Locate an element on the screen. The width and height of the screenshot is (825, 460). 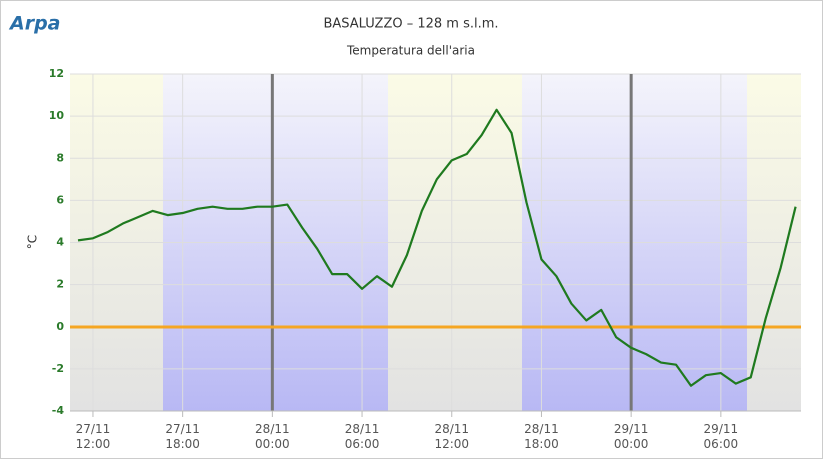
x-tick-label: 28/11 18:00 is located at coordinates (541, 436).